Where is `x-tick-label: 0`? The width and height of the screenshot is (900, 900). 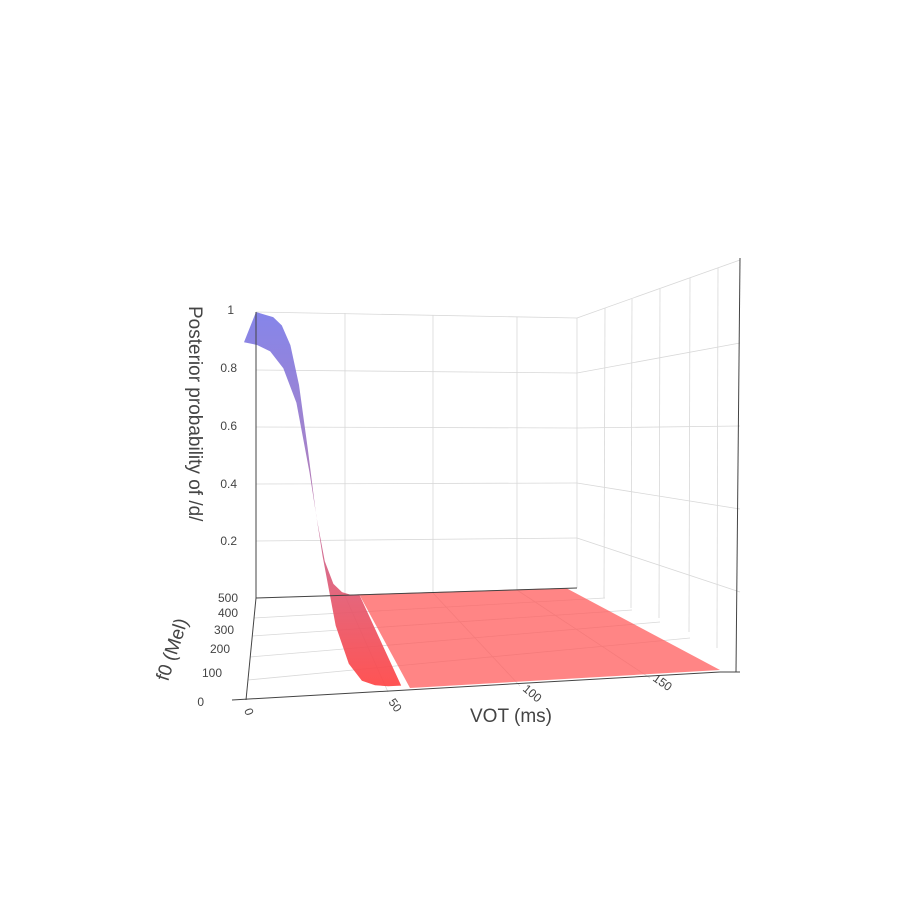
x-tick-label: 0 is located at coordinates (249, 711).